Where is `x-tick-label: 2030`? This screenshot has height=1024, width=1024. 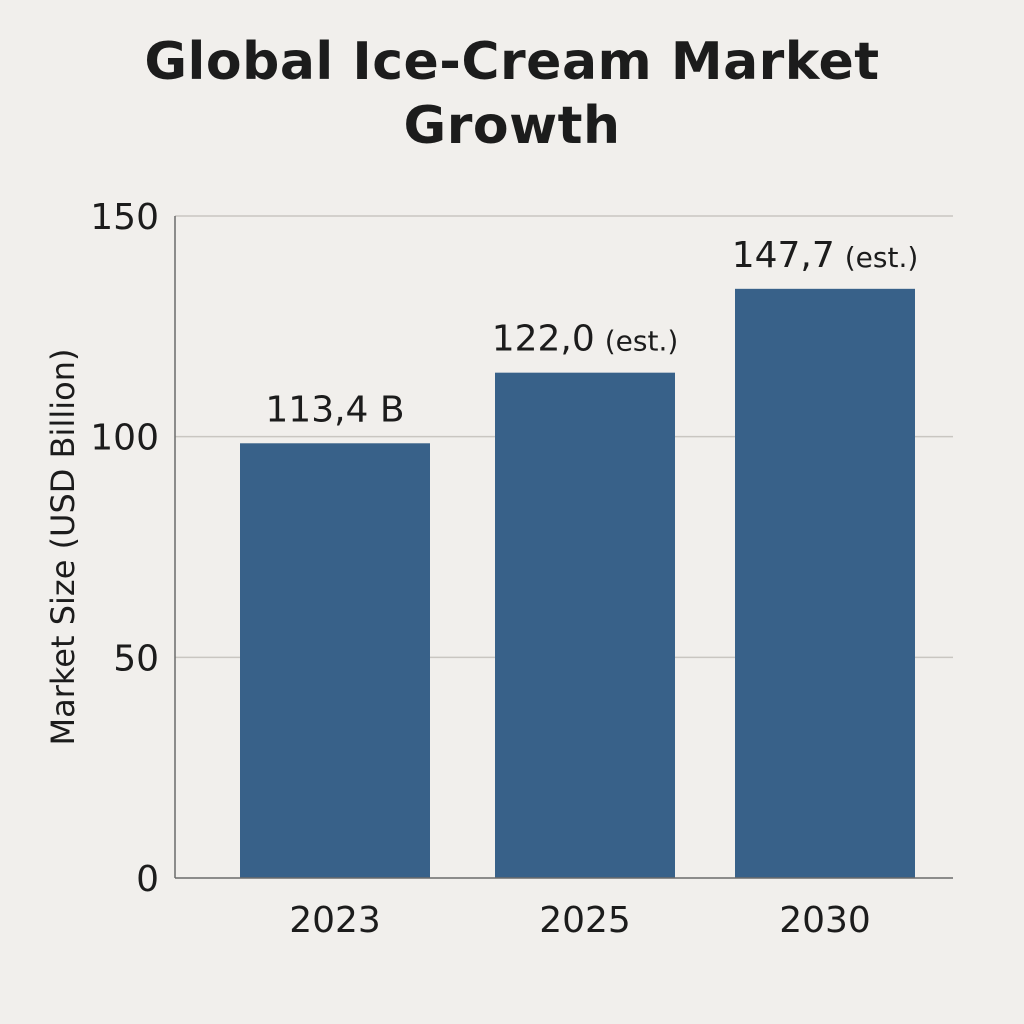 x-tick-label: 2030 is located at coordinates (825, 920).